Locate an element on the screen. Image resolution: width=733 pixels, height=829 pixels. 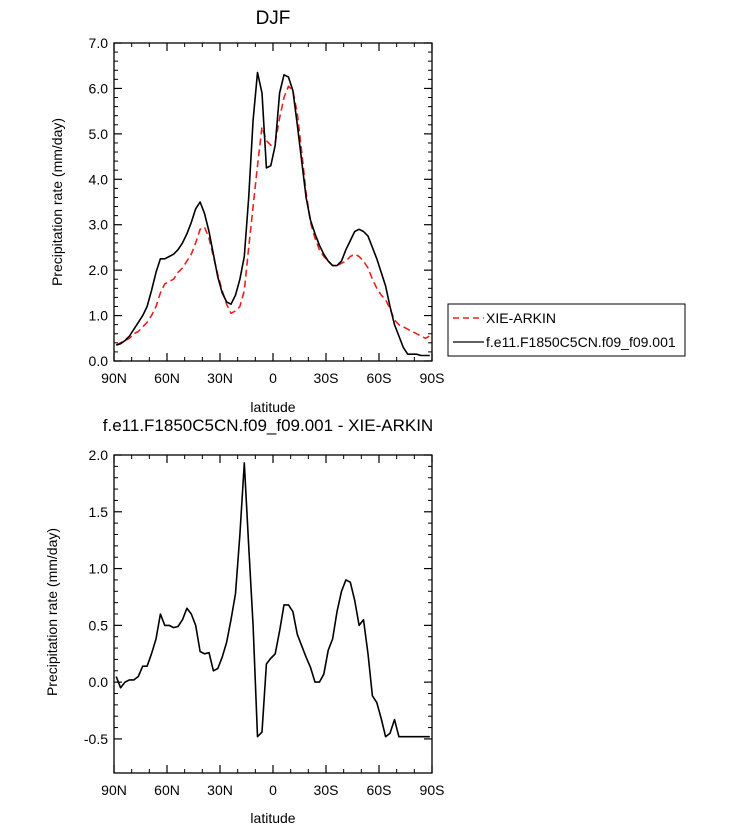
chart2-ylabel: Precipitation rate (mm/day) is located at coordinates (52, 612).